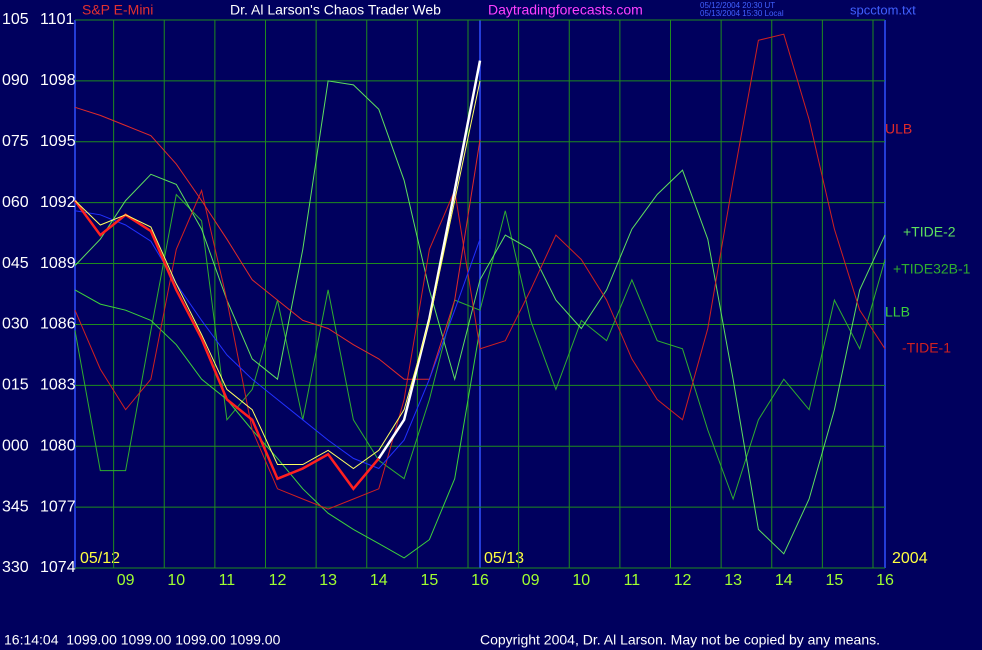 Image resolution: width=982 pixels, height=650 pixels. What do you see at coordinates (15, 385) in the screenshot?
I see `y2-tick-label: 015` at bounding box center [15, 385].